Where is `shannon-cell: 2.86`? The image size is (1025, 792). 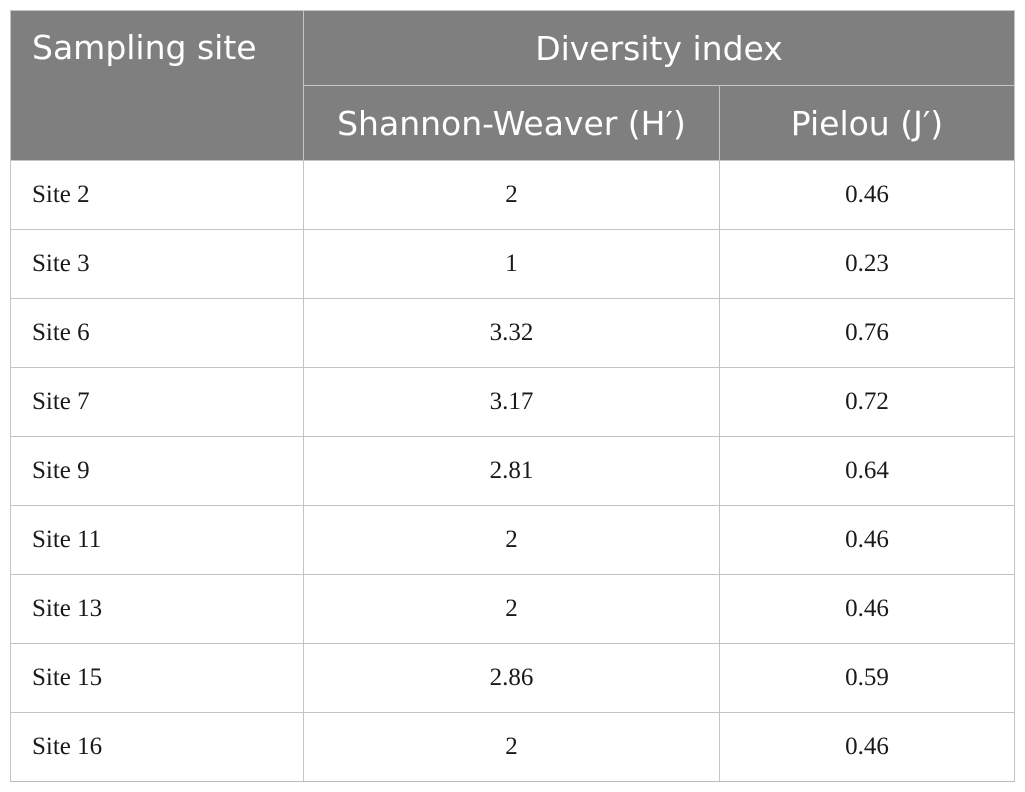
shannon-cell: 2.86 is located at coordinates (511, 678).